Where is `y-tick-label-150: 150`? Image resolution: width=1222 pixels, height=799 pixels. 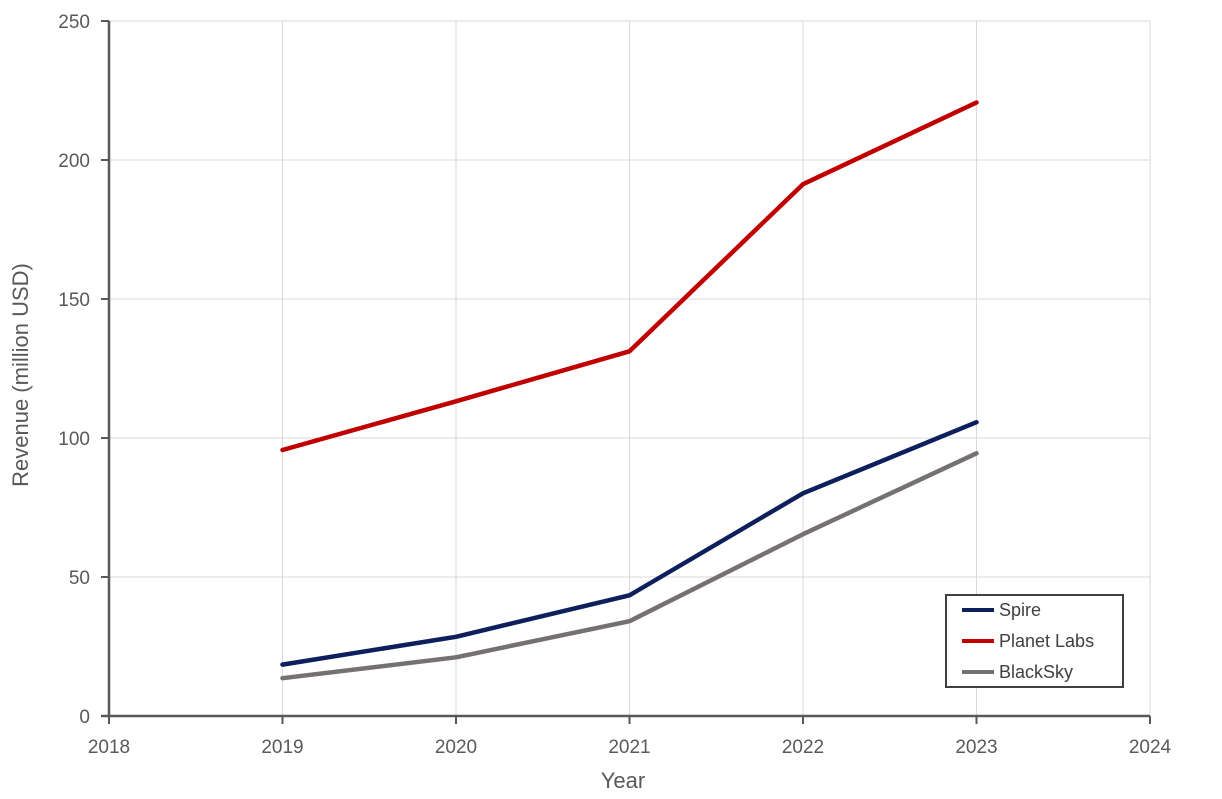 y-tick-label-150: 150 is located at coordinates (74, 300).